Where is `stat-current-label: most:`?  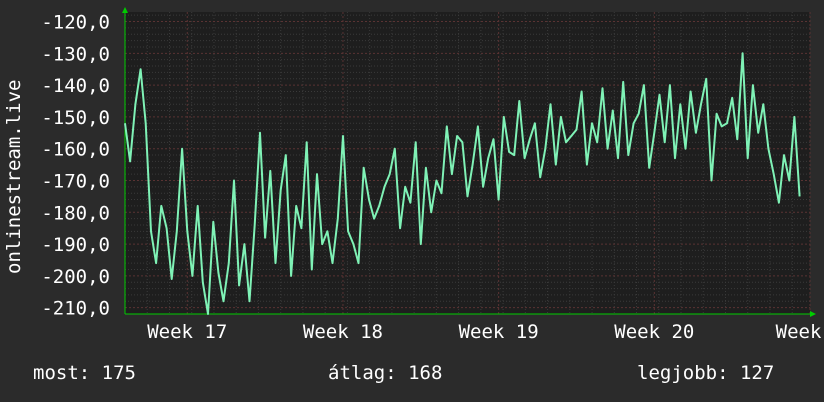 stat-current-label: most: is located at coordinates (62, 373).